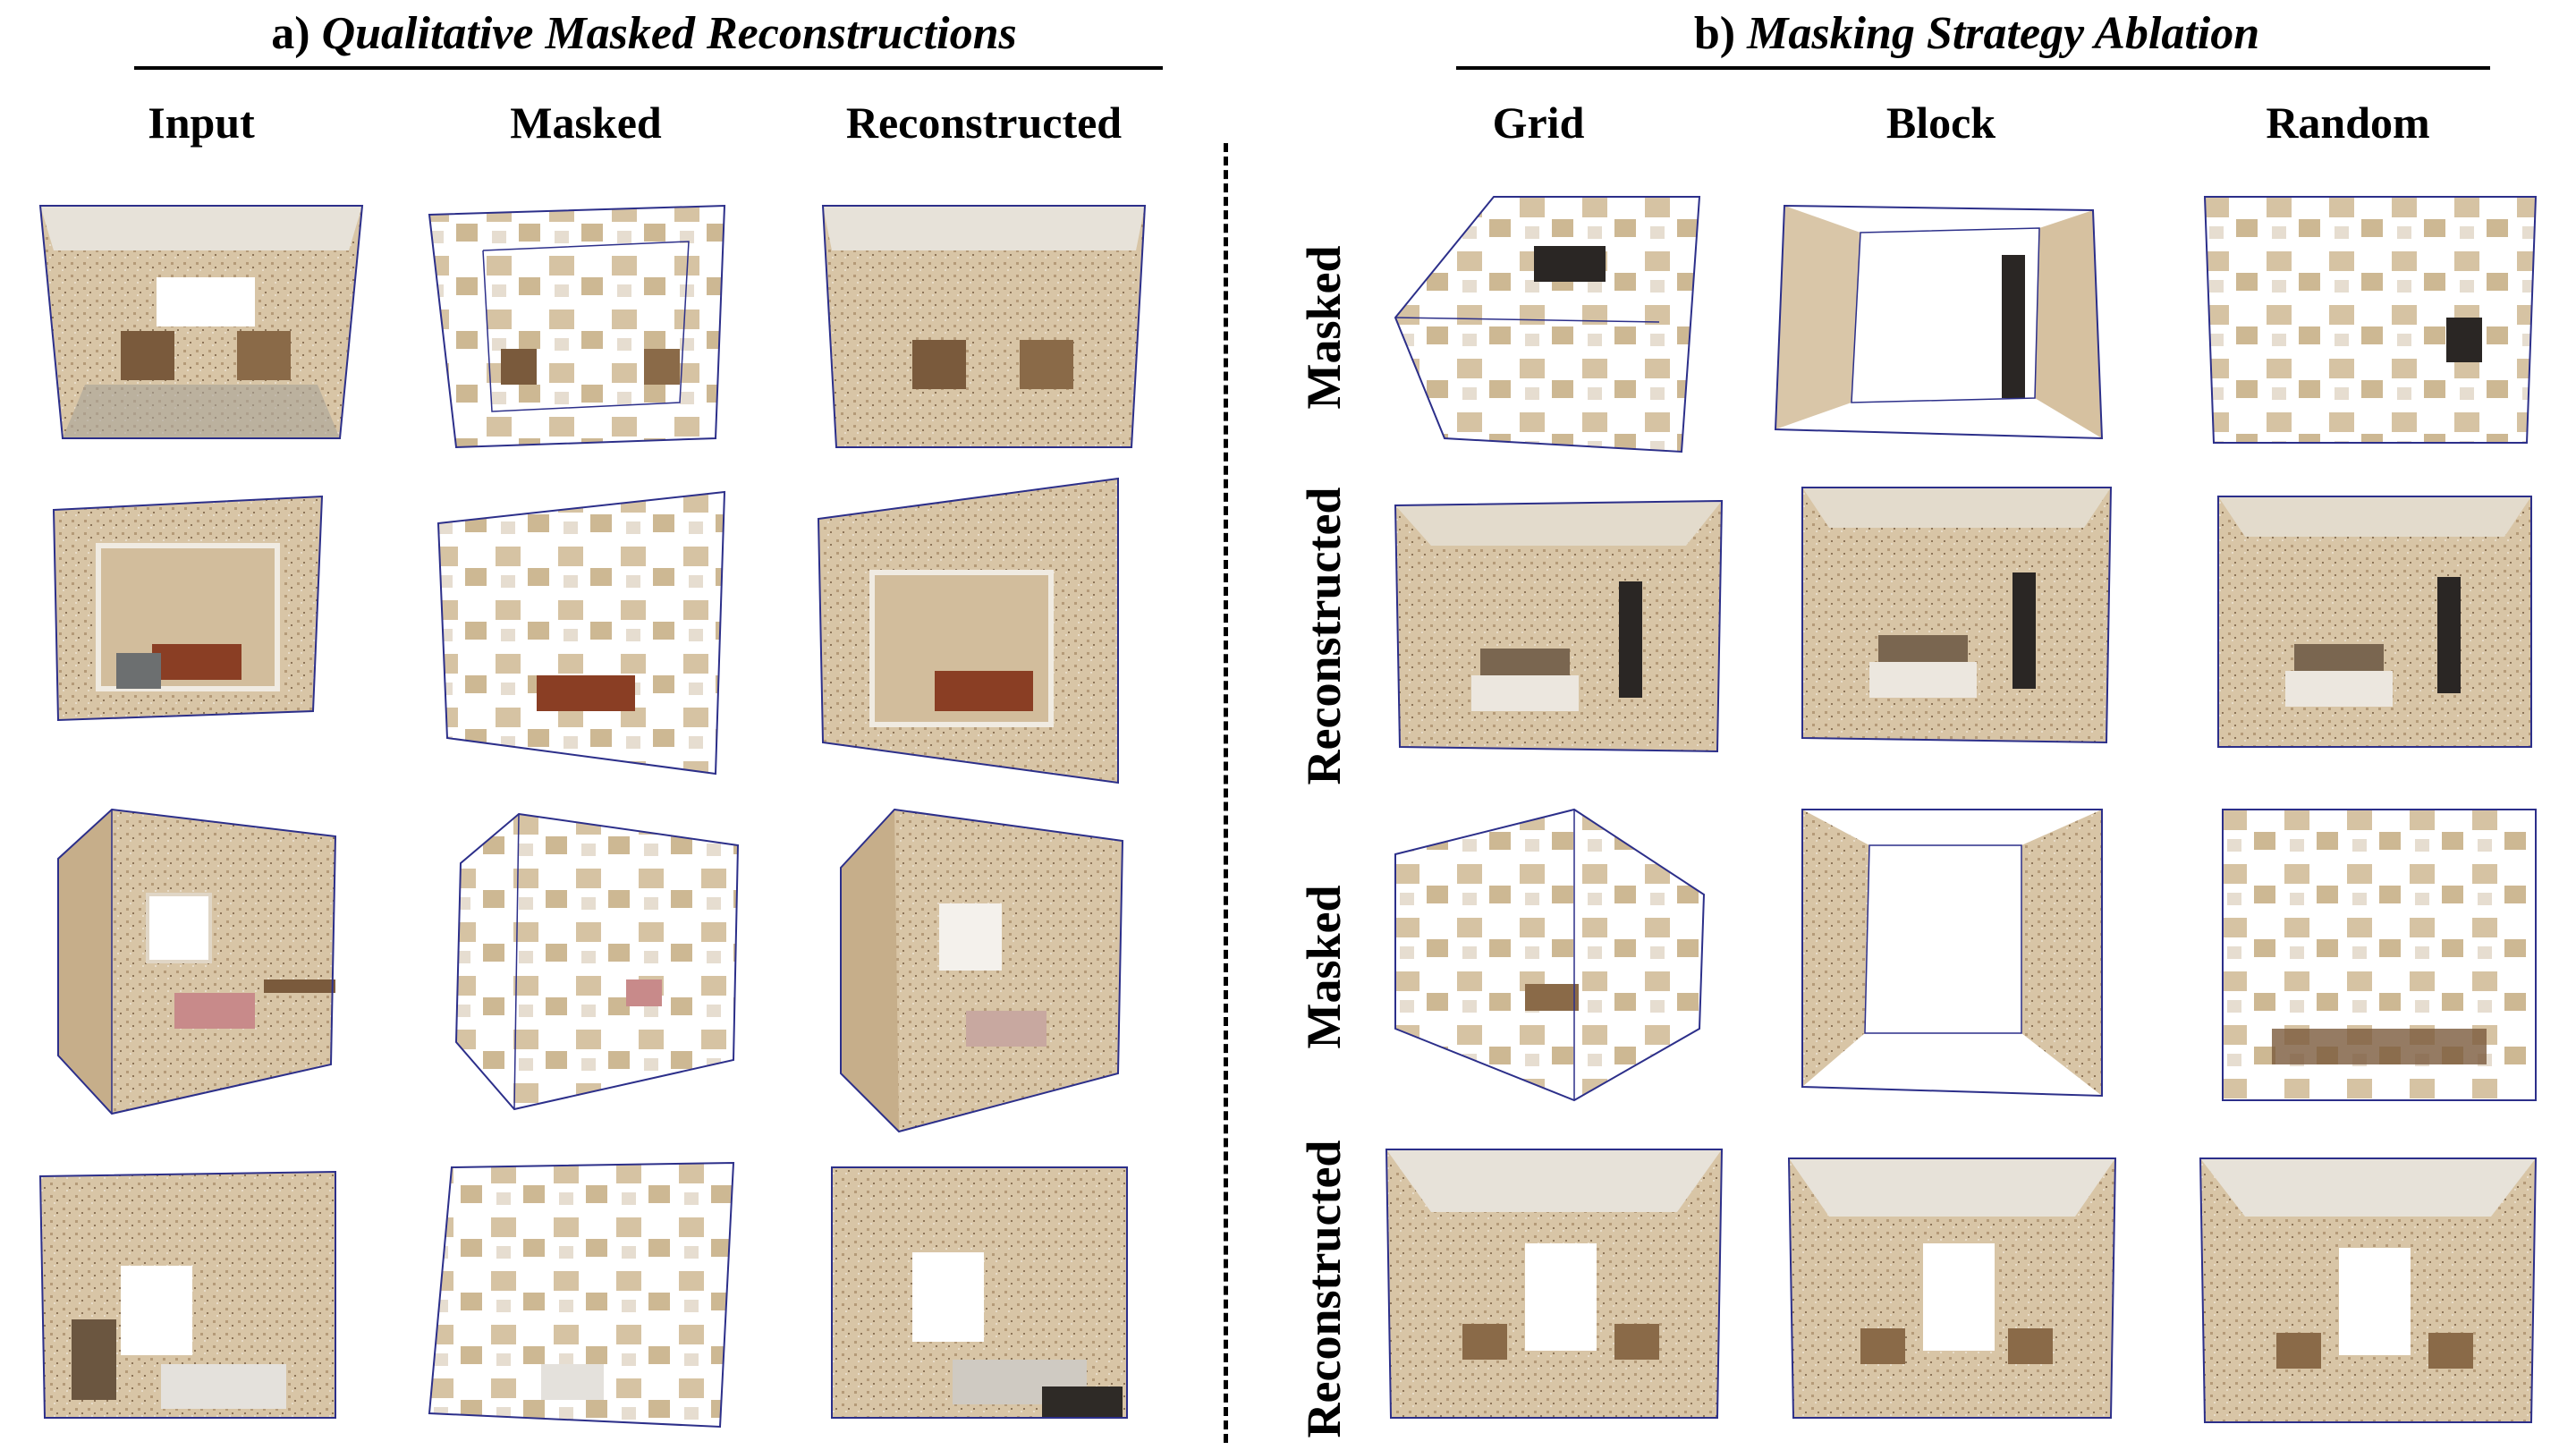  I want to click on panel-b-label: b), so click(1714, 34).